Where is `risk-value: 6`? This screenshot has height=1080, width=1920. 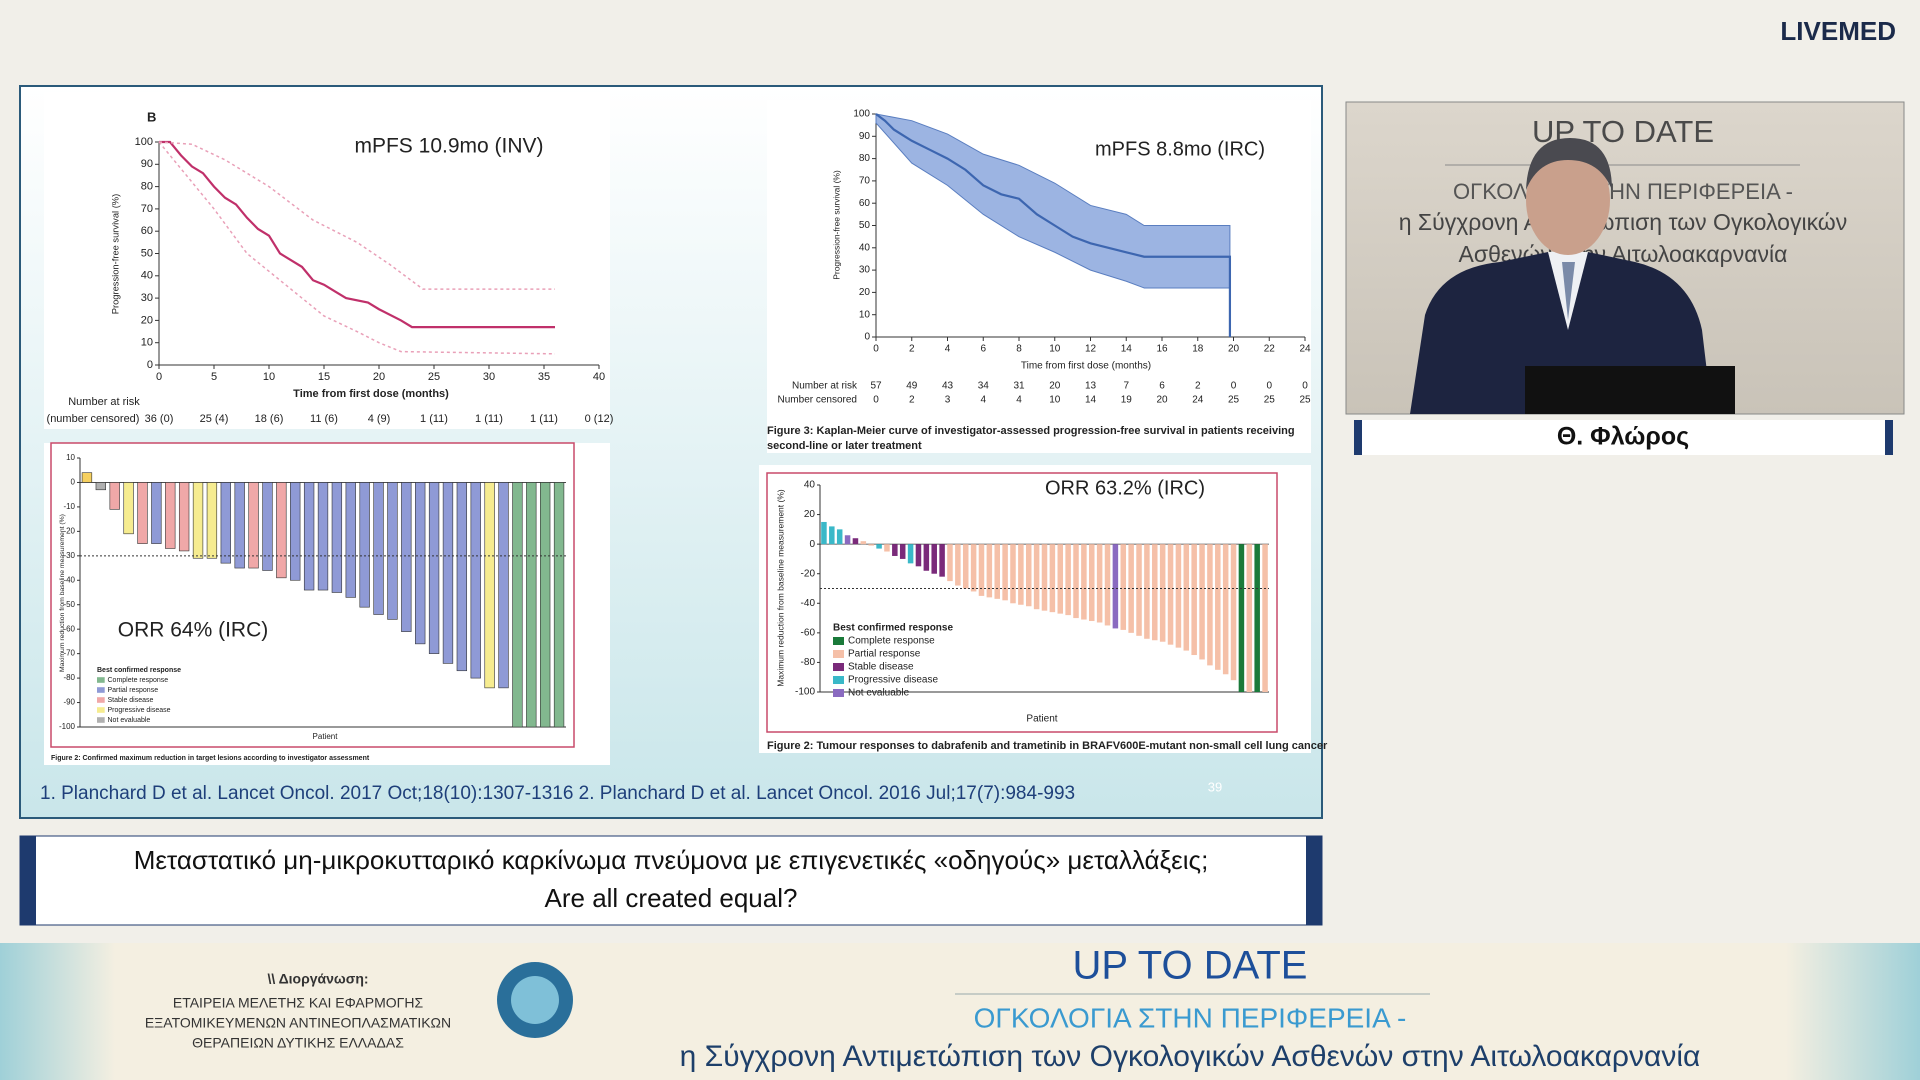
risk-value: 6 is located at coordinates (1162, 386).